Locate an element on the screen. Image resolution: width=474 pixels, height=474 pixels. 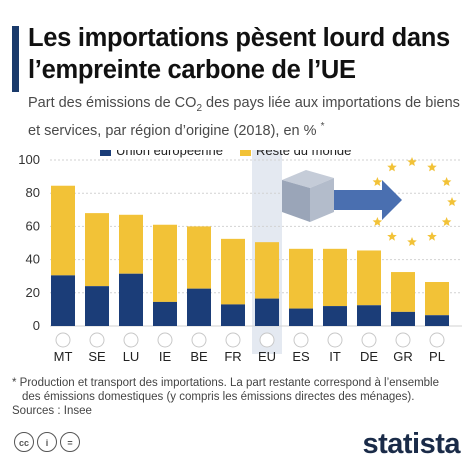
box-side-icon is located at coordinates (296, 201).